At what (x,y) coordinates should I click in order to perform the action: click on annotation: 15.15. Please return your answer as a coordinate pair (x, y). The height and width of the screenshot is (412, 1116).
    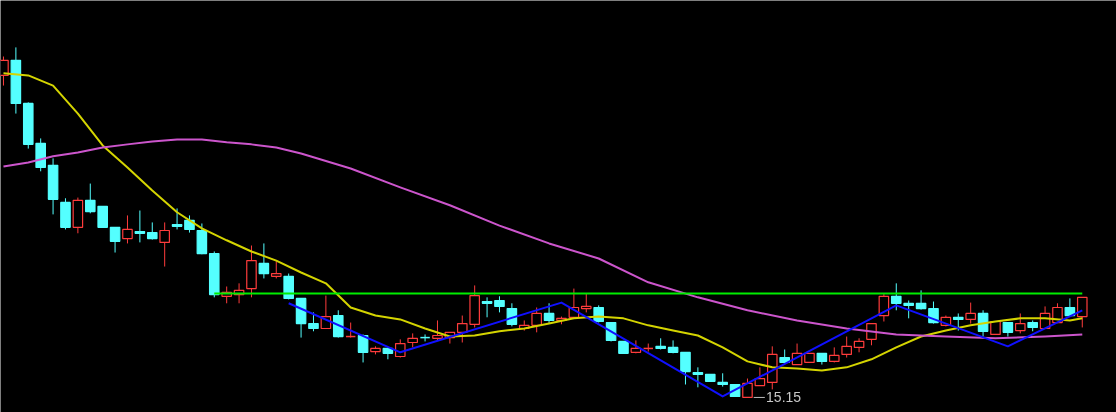
    Looking at the image, I should click on (784, 397).